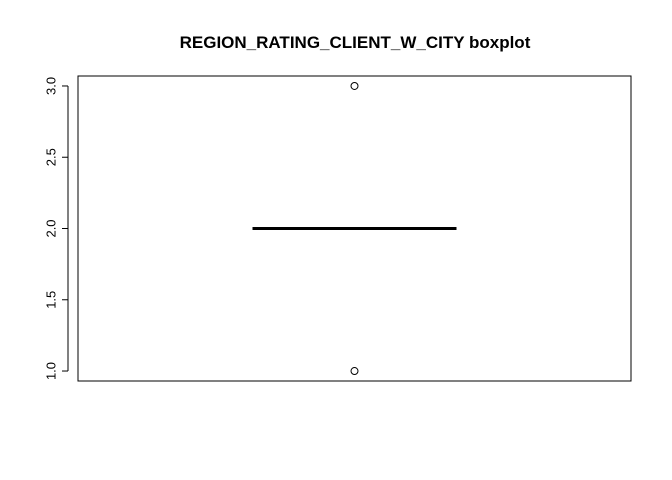  What do you see at coordinates (50, 300) in the screenshot?
I see `y-tick-label: 1.5` at bounding box center [50, 300].